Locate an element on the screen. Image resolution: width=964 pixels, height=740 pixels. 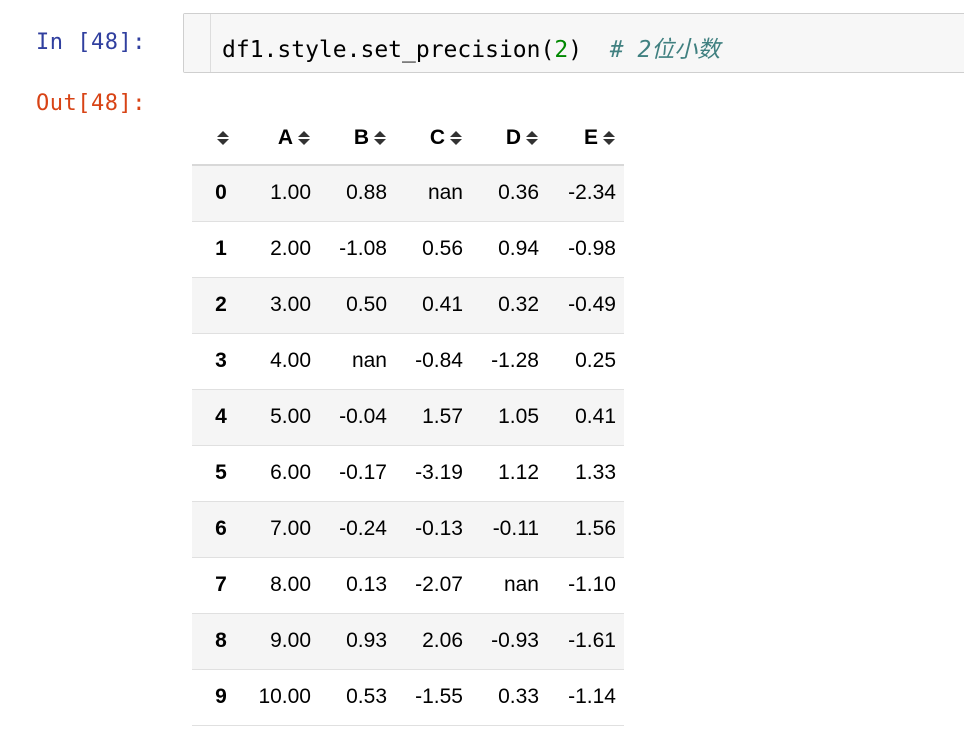
table-cell: 9.00 is located at coordinates (290, 640).